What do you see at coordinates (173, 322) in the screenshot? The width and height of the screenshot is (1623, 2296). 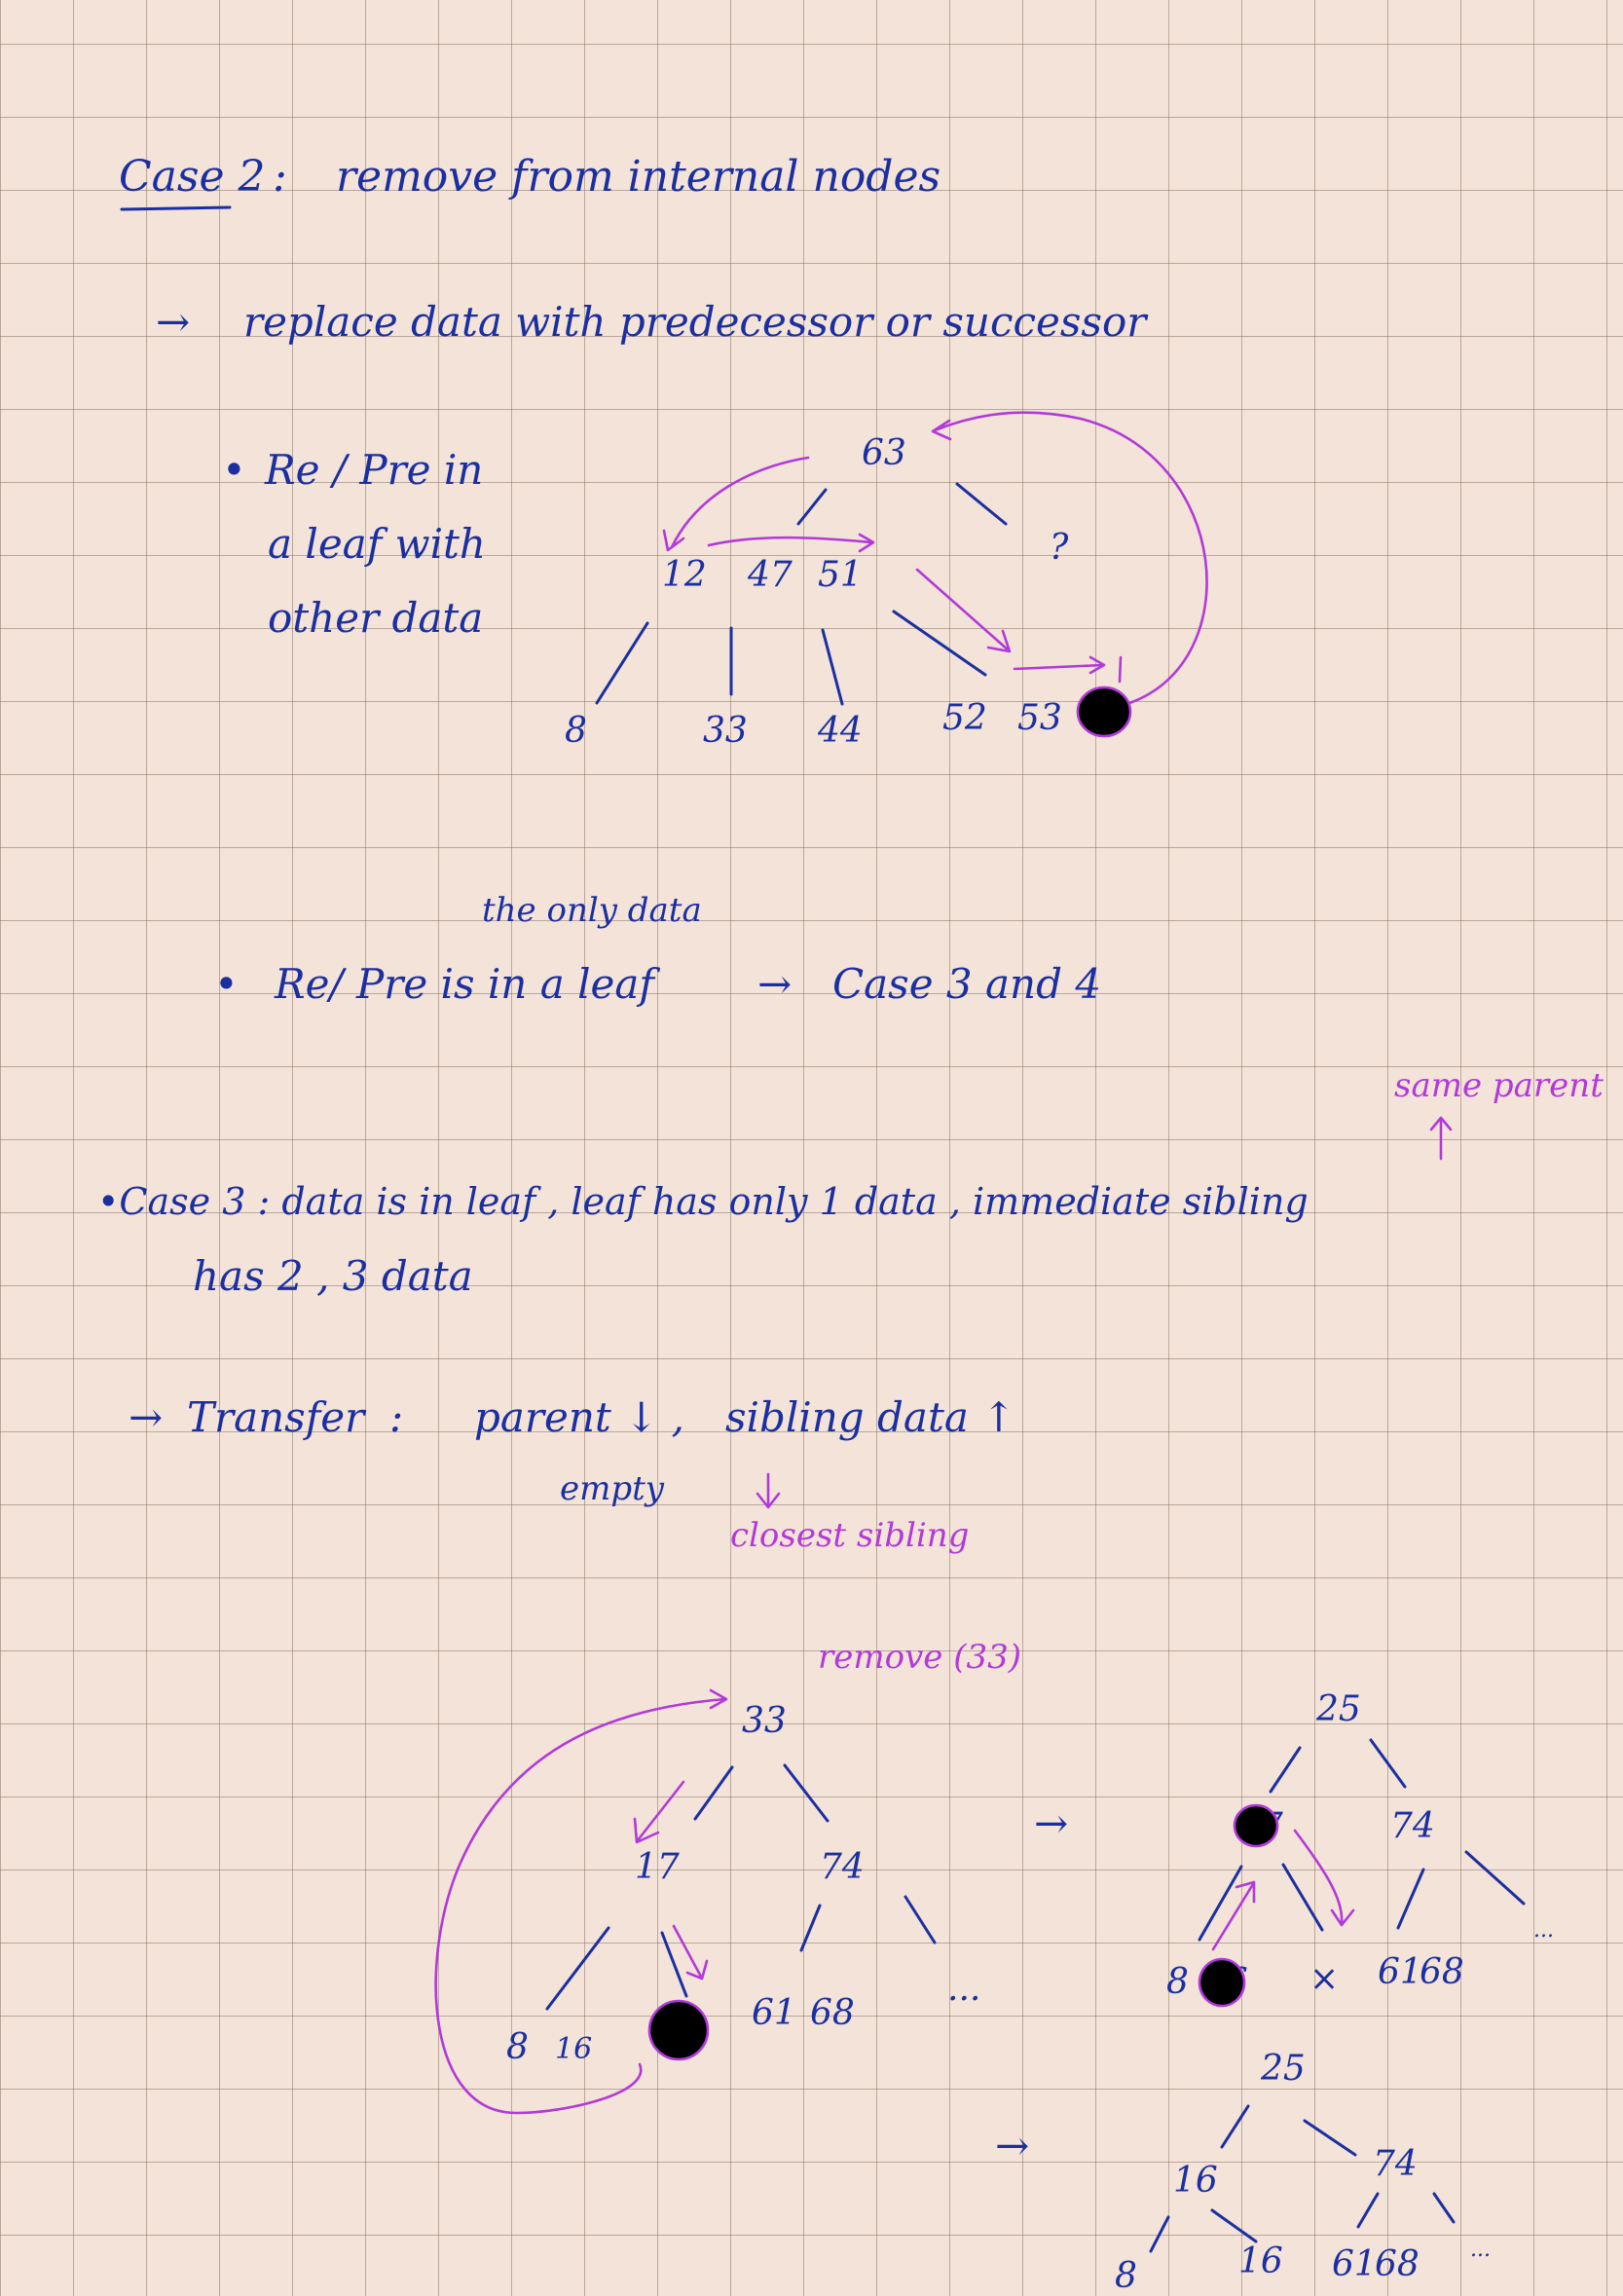 I see `rule-arrow: →` at bounding box center [173, 322].